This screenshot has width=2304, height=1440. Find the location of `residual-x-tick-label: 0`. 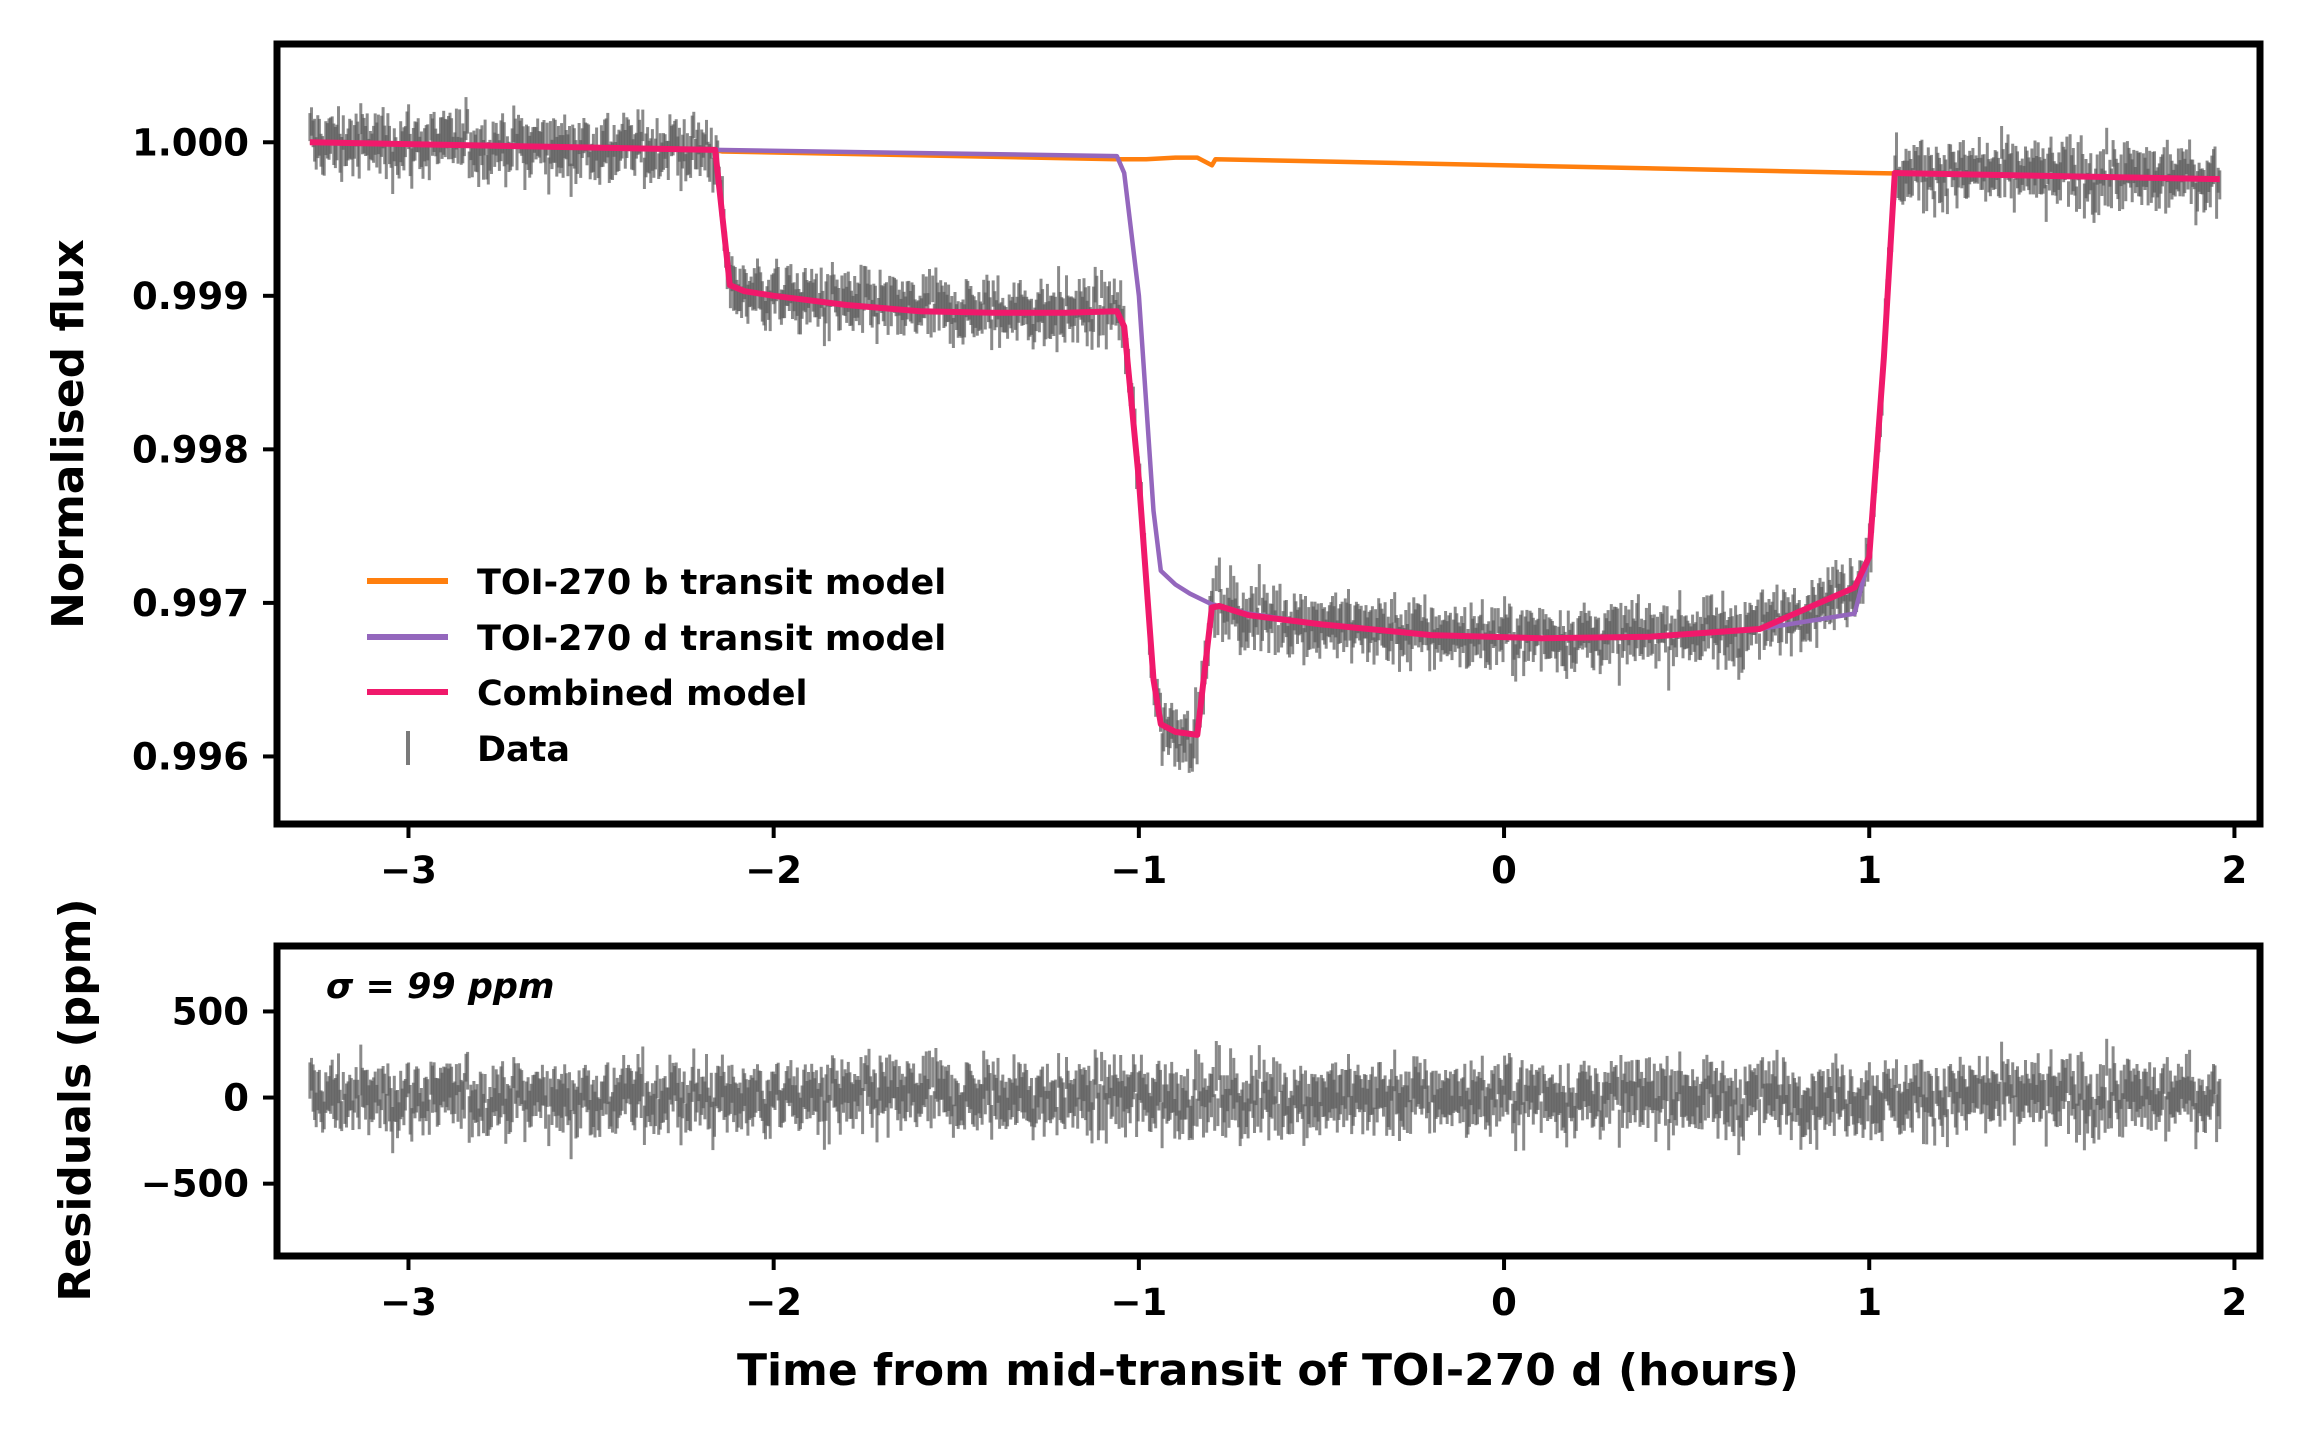

residual-x-tick-label: 0 is located at coordinates (1504, 1302).